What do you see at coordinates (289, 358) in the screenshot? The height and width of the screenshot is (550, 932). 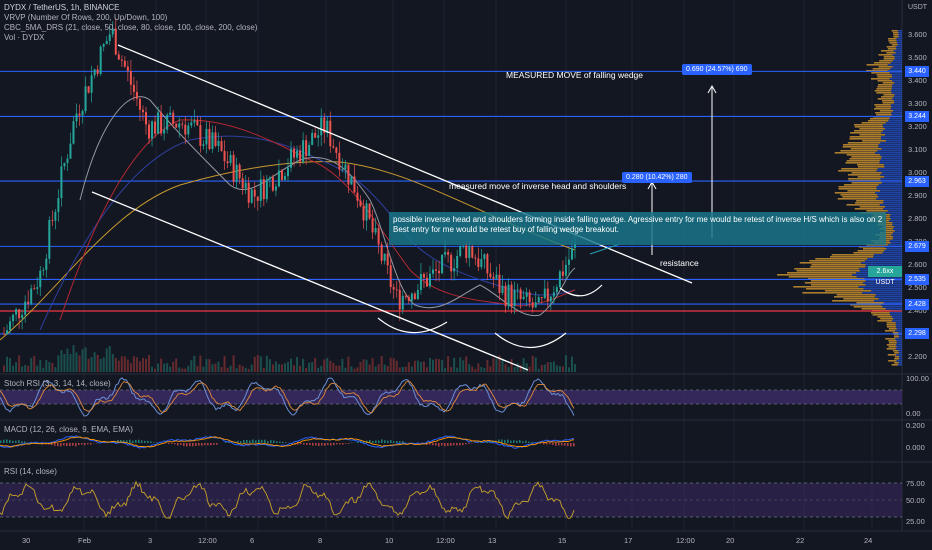 I see `volume-bars` at bounding box center [289, 358].